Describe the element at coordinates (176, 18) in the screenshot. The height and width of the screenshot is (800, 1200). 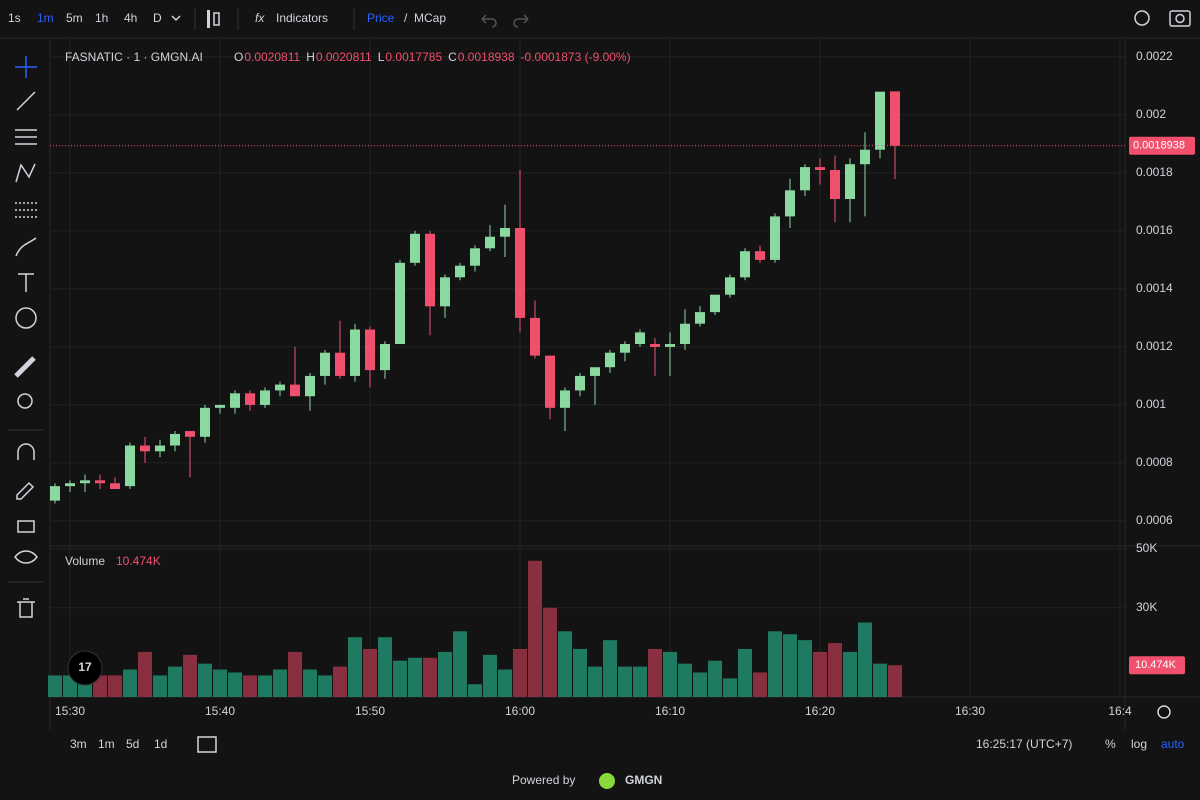
I see `interval-dropdown` at that location.